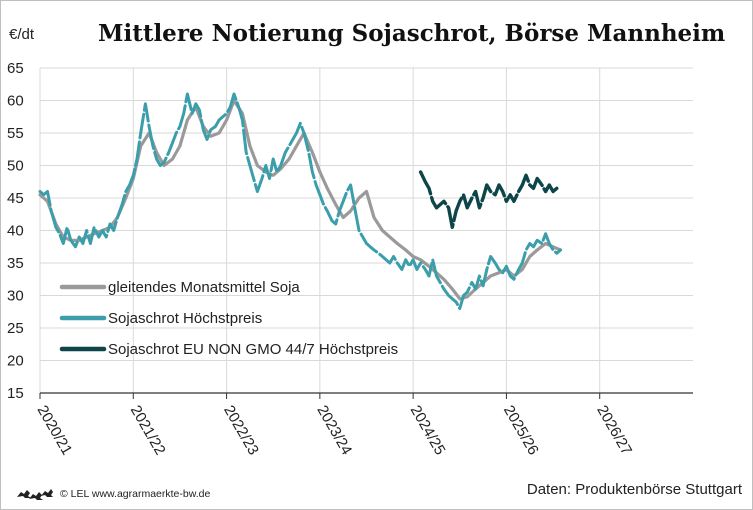 This screenshot has width=753, height=510. I want to click on x-tick-label: 2020/21, so click(55, 430).